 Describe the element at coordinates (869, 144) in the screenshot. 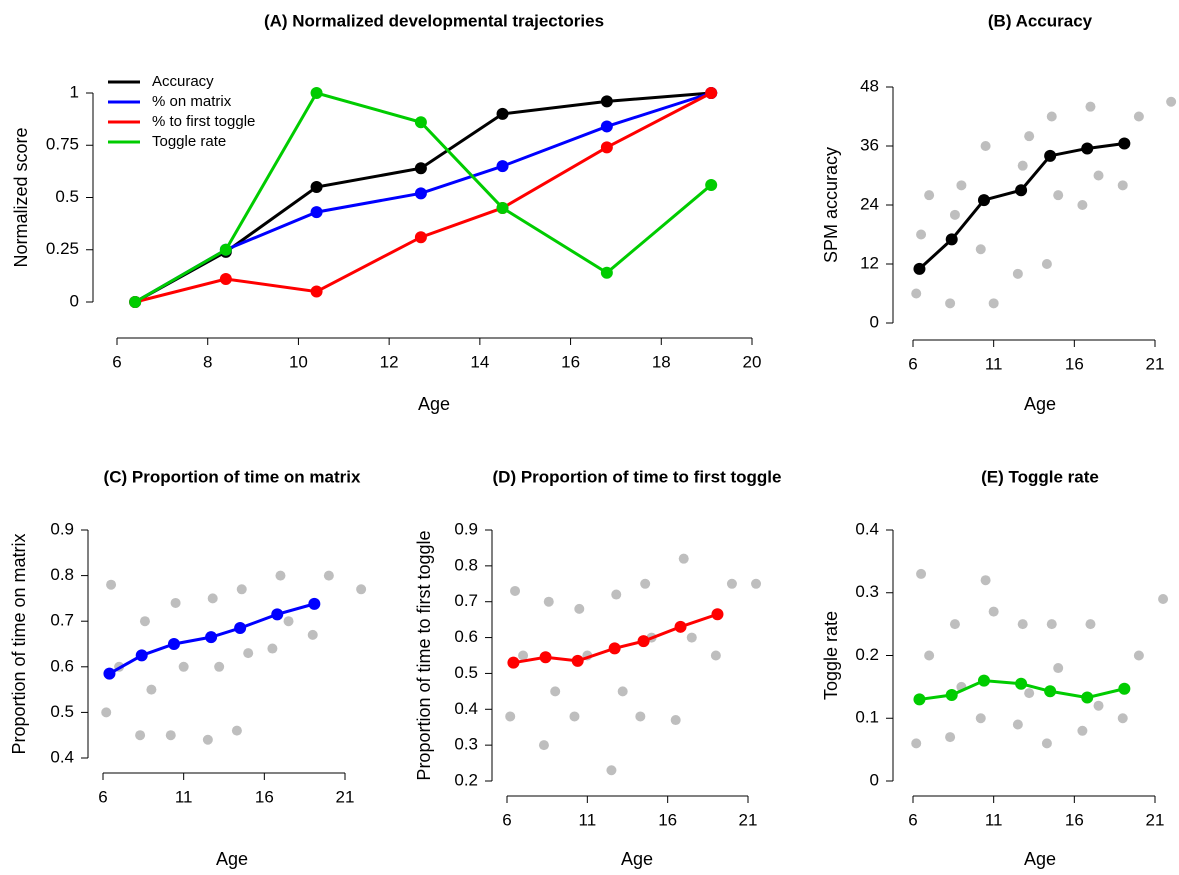

I see `y-tick-label: 36` at that location.